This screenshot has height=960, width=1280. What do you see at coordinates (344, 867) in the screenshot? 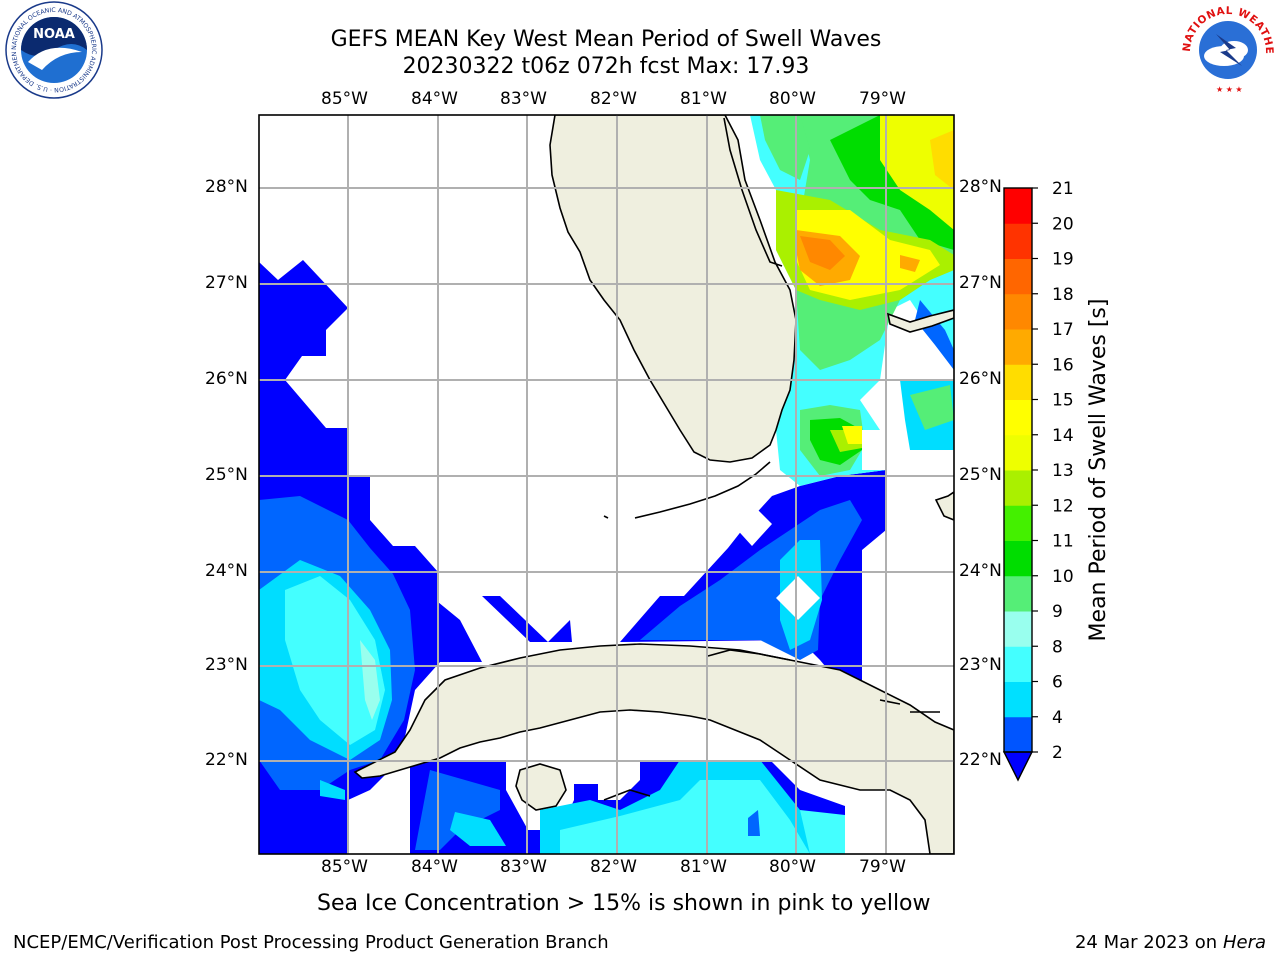
I see `lon-label-bottom-85: 85°W` at bounding box center [344, 867].